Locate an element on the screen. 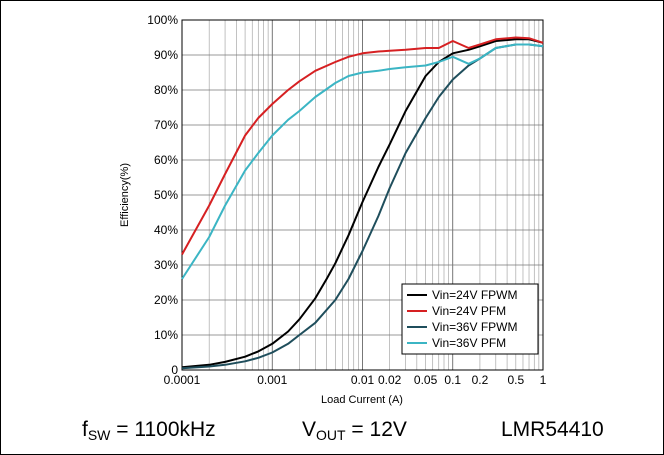 Image resolution: width=664 pixels, height=455 pixels. y-tick-label: 0 is located at coordinates (174, 370).